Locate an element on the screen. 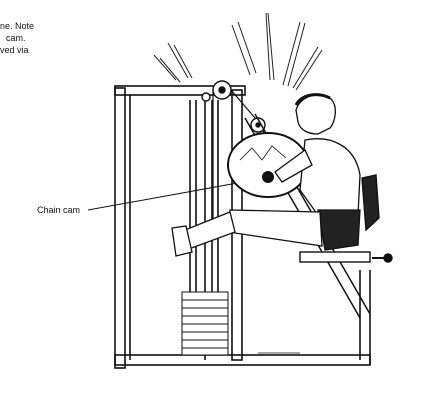 This screenshot has height=407, width=444. motion-lines is located at coordinates (238, 51).